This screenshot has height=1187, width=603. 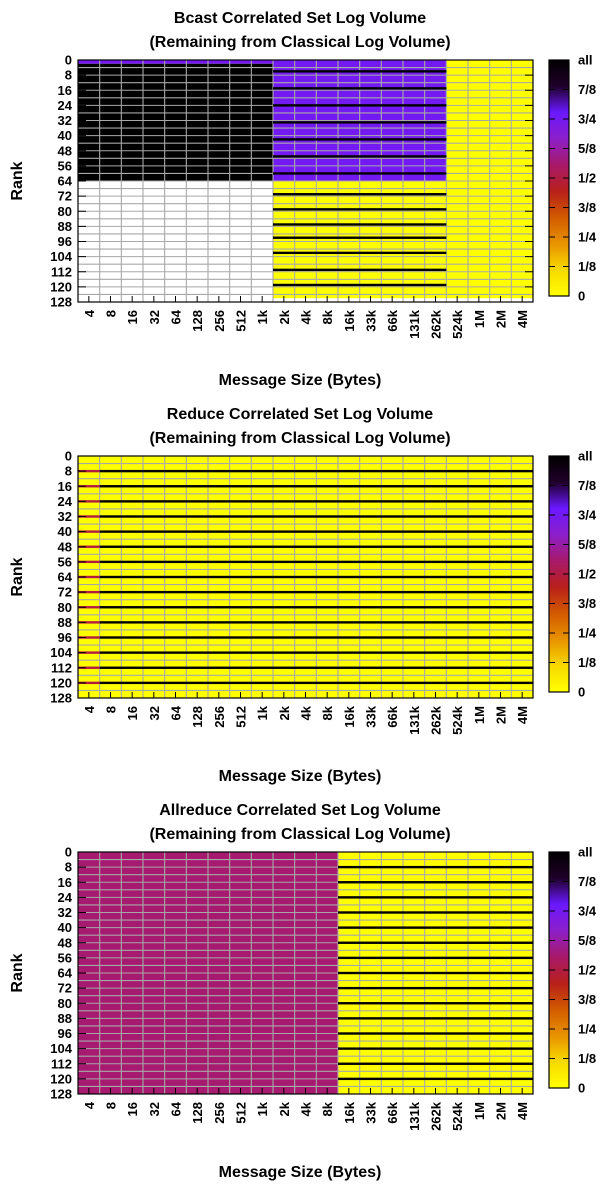 I want to click on x-tick-label: 1k, so click(x=262, y=712).